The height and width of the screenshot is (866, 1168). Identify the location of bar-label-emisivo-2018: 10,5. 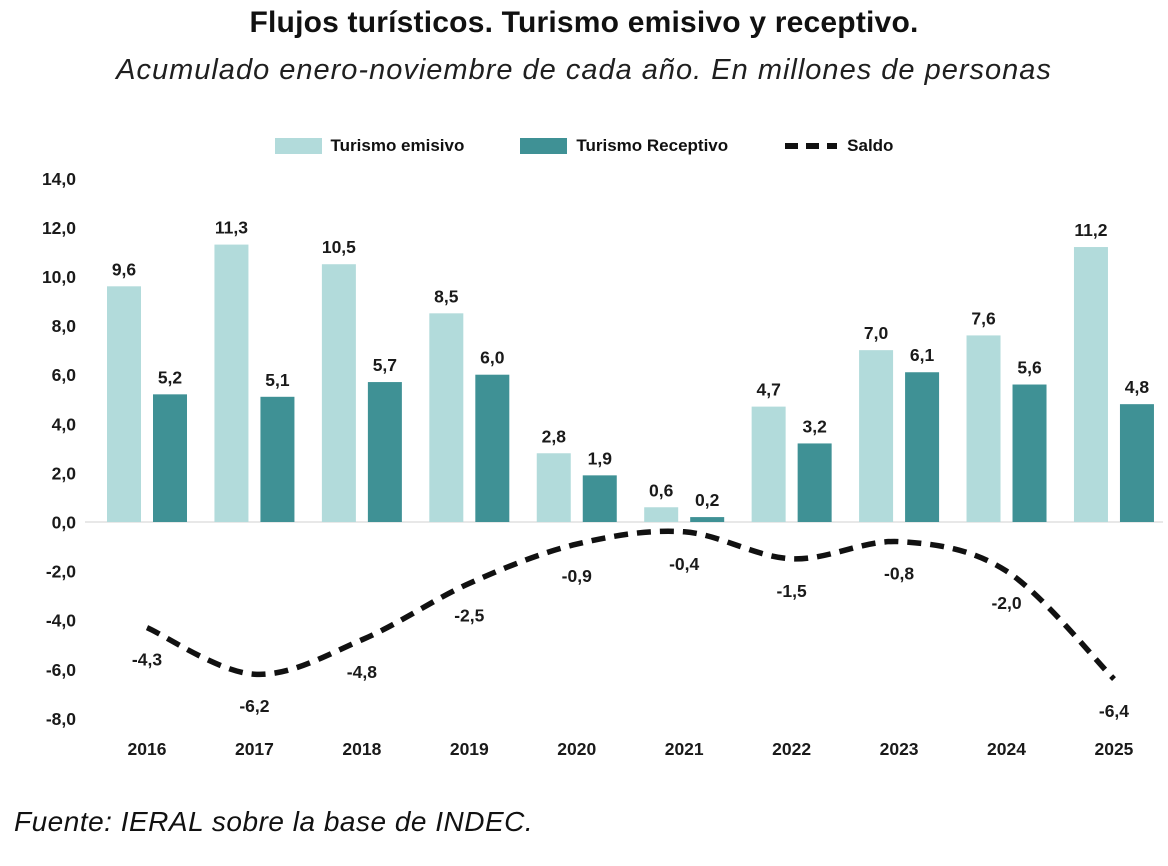
(339, 247).